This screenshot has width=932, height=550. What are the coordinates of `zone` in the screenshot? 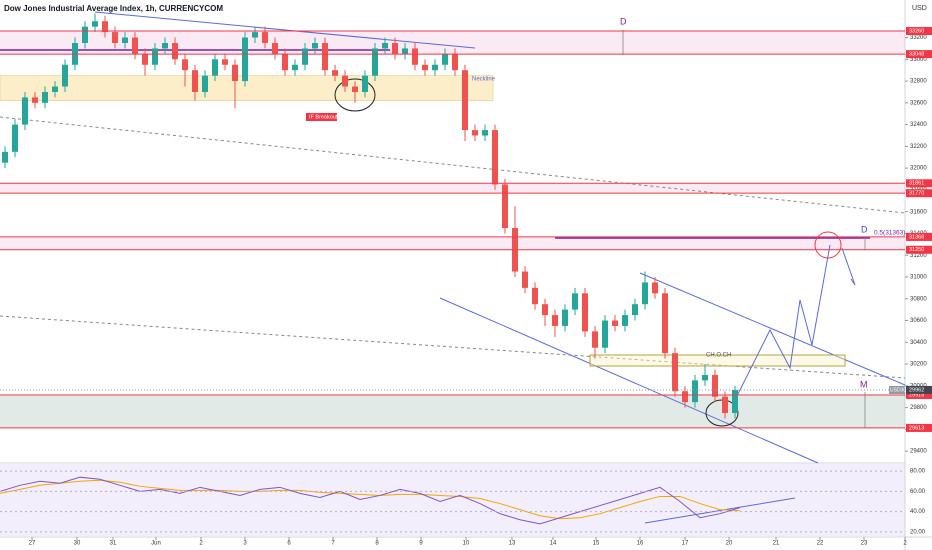 It's located at (452, 188).